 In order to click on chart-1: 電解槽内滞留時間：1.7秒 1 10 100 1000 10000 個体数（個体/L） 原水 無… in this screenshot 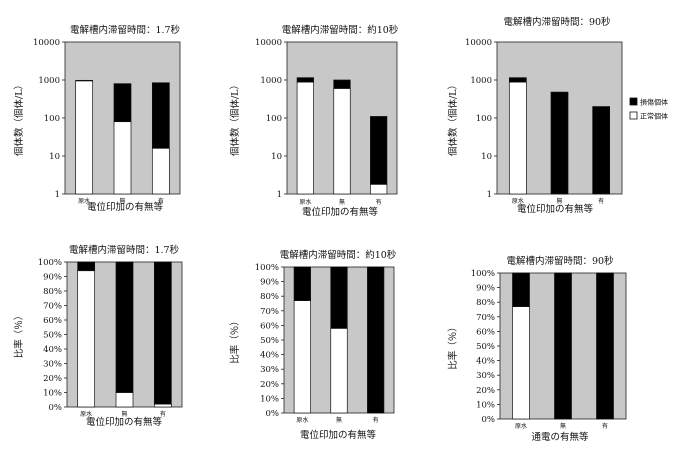, I will do `click(97, 118)`.